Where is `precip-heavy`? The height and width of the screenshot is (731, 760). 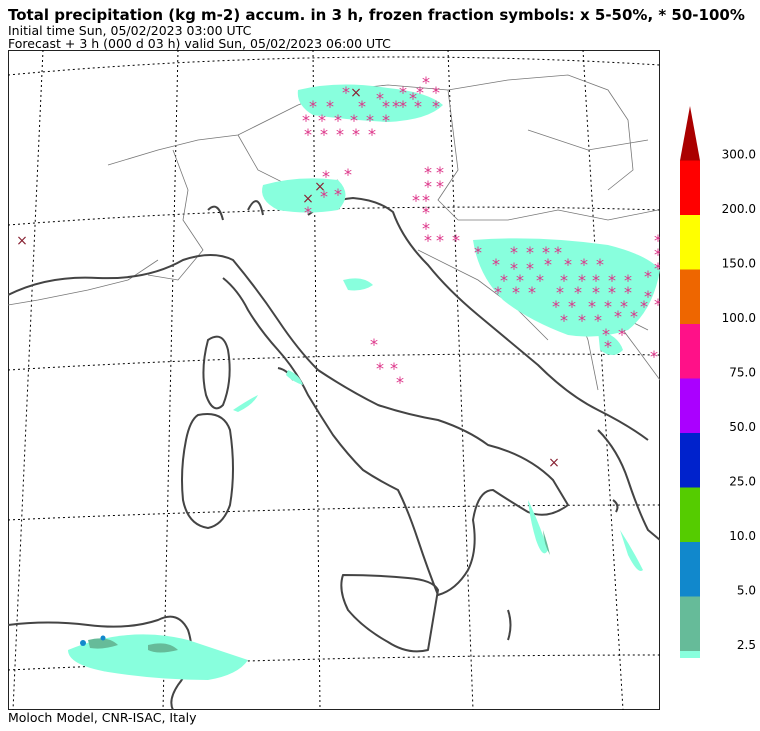
precip-heavy is located at coordinates (93, 640).